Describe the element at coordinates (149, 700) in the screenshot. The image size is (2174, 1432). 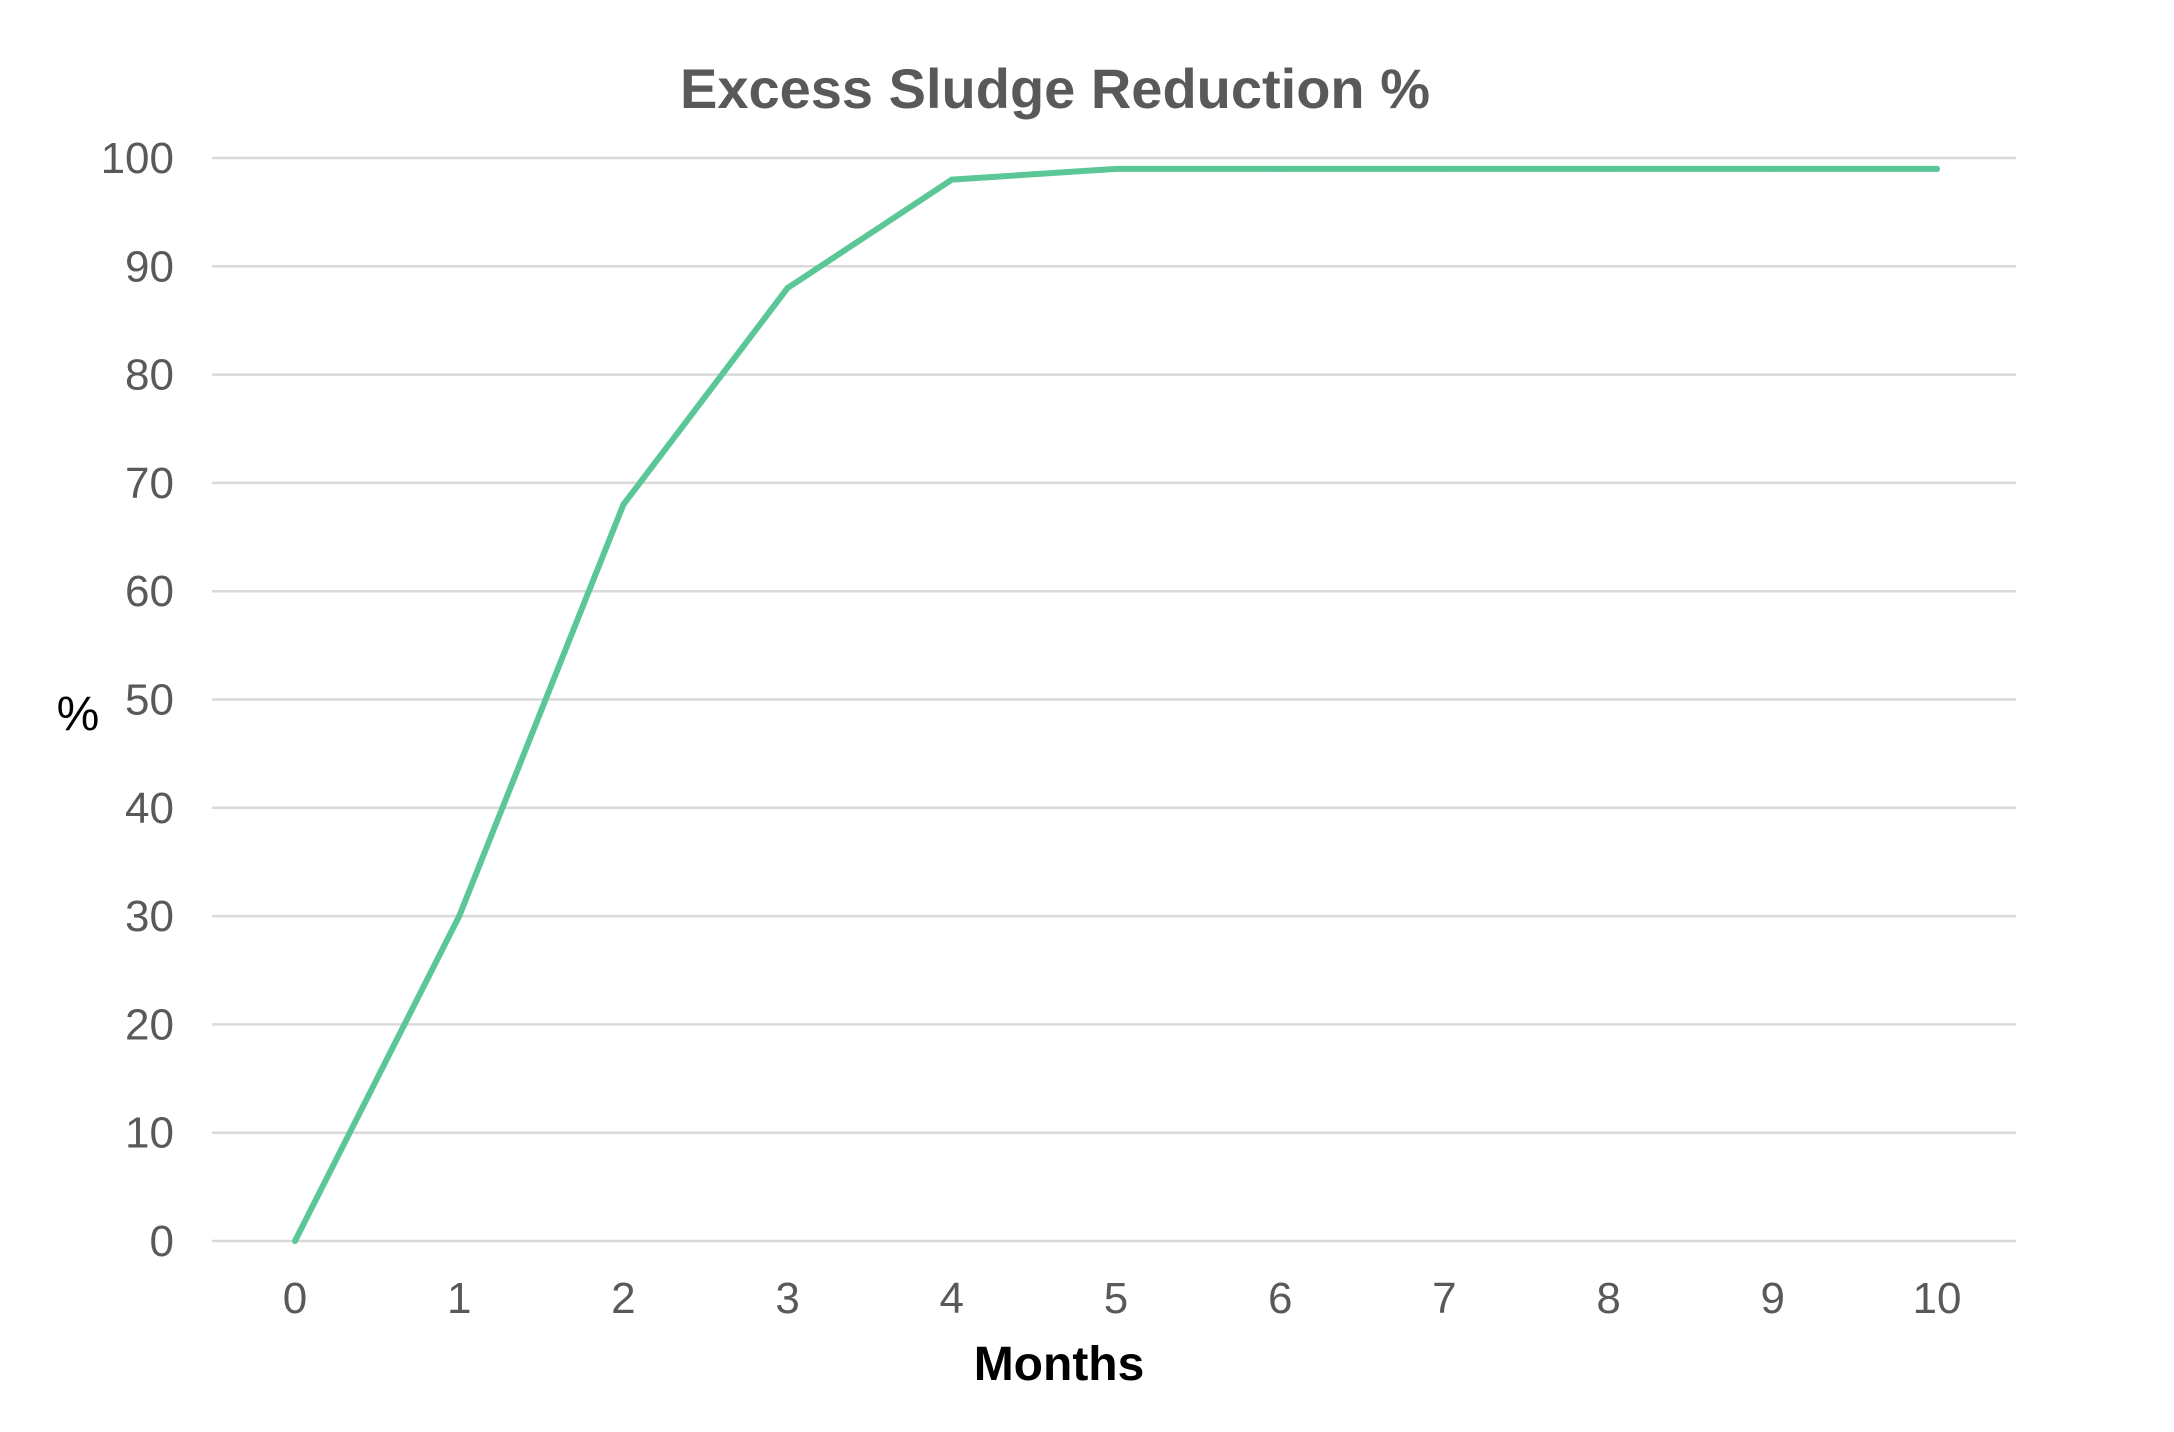
I see `y-tick-label: 50` at that location.